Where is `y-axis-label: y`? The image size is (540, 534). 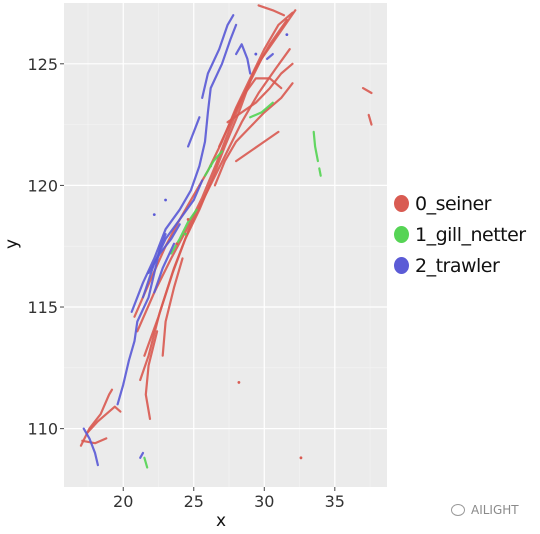 y-axis-label: y is located at coordinates (12, 244).